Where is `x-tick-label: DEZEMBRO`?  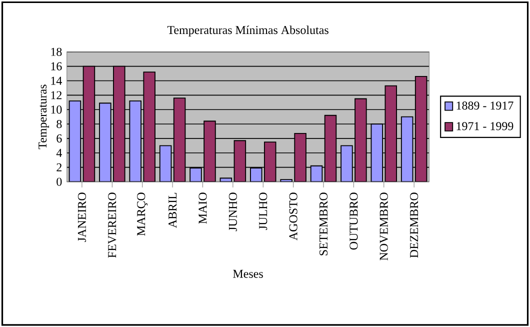 x-tick-label: DEZEMBRO is located at coordinates (414, 225).